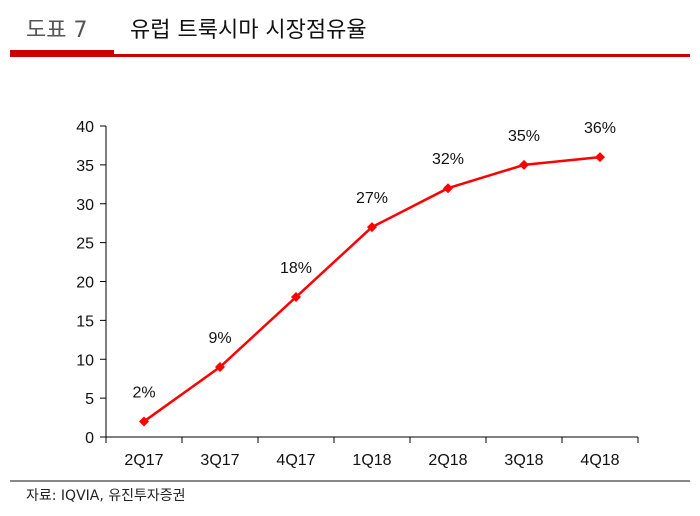  Describe the element at coordinates (85, 127) in the screenshot. I see `y-tick-label: 40` at that location.